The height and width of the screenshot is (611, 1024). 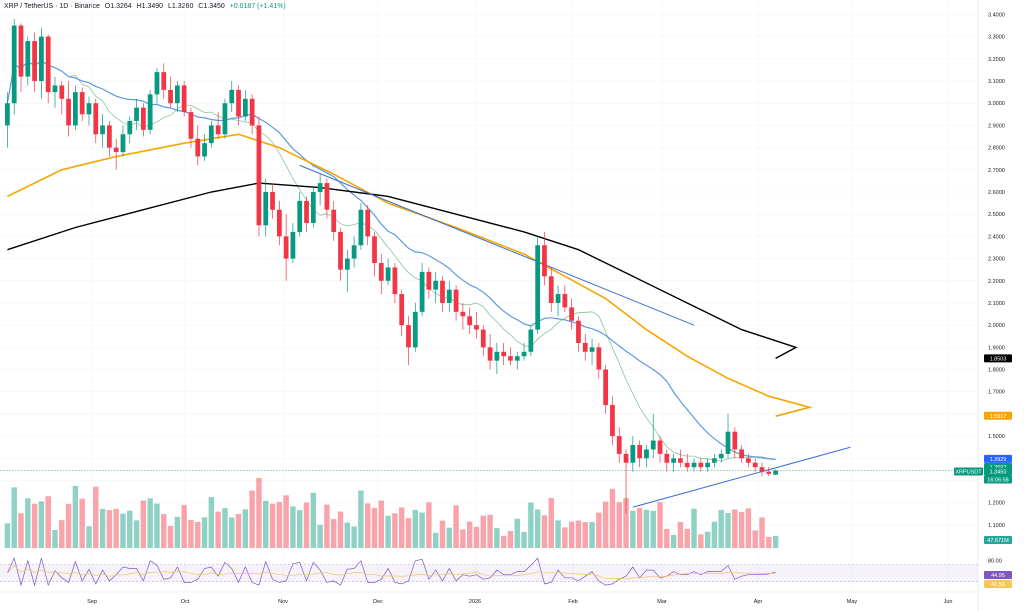 I want to click on rsi-ma-line, so click(x=391, y=572).